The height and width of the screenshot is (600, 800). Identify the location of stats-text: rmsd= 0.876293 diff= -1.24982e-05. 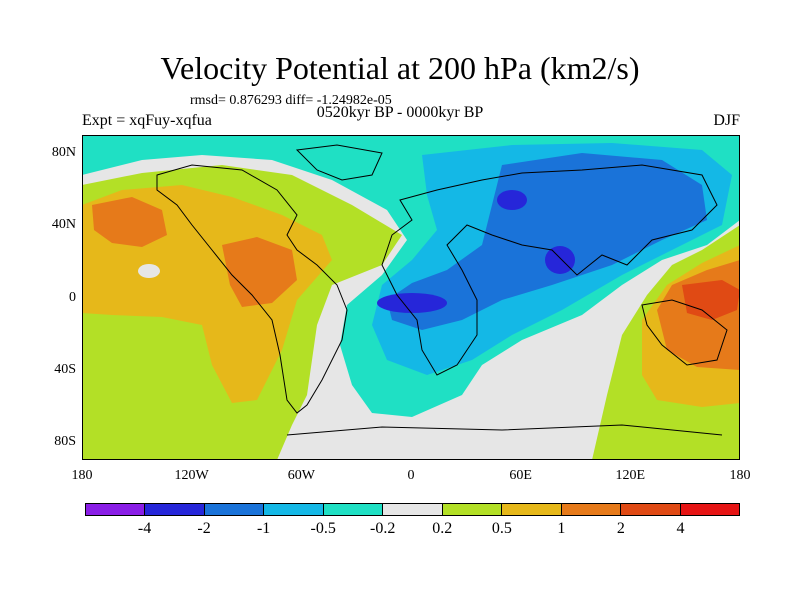
(291, 100).